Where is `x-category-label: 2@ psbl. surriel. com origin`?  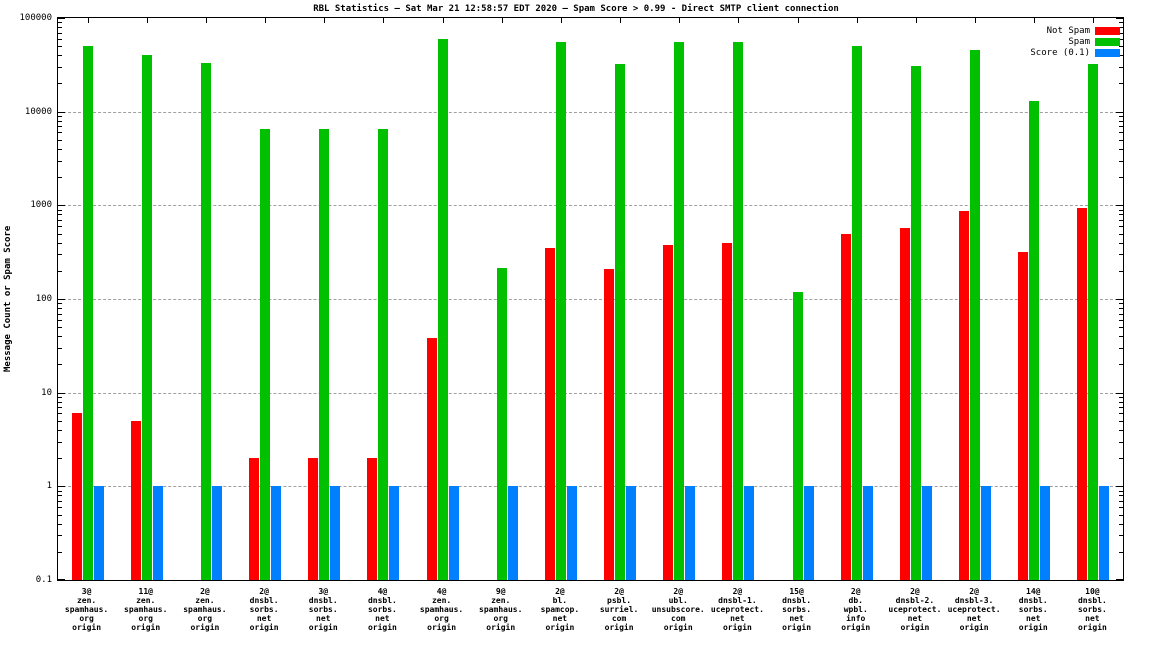
x-category-label: 2@ psbl. surriel. com origin is located at coordinates (619, 609).